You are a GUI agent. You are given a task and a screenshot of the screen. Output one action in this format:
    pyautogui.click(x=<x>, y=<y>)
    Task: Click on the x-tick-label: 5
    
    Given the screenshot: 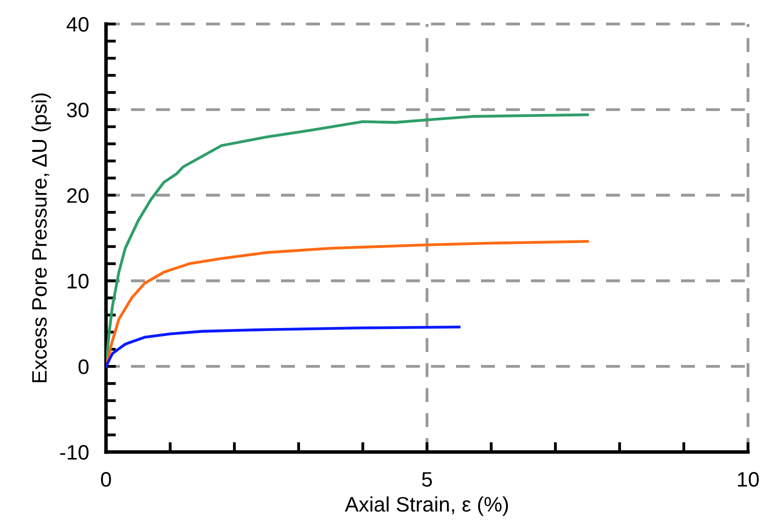 What is the action you would take?
    pyautogui.click(x=427, y=479)
    